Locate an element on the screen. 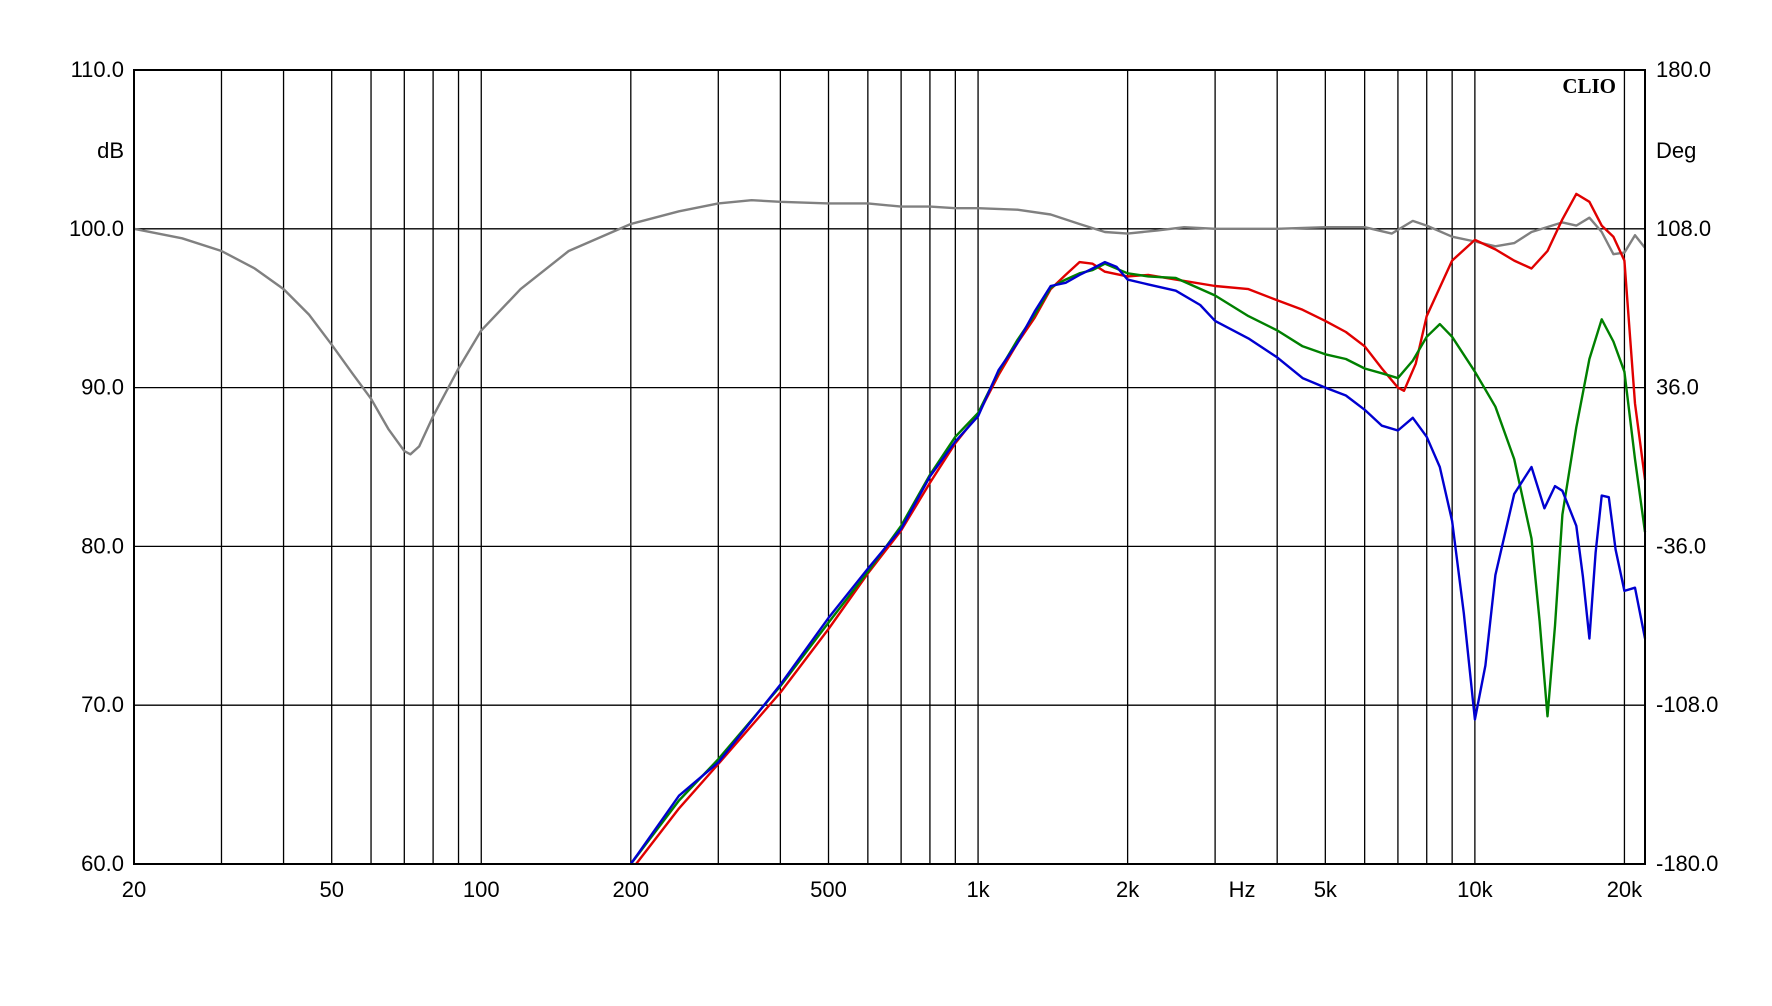 This screenshot has width=1772, height=1006. y-right-tick-label: -180.0 is located at coordinates (1687, 863).